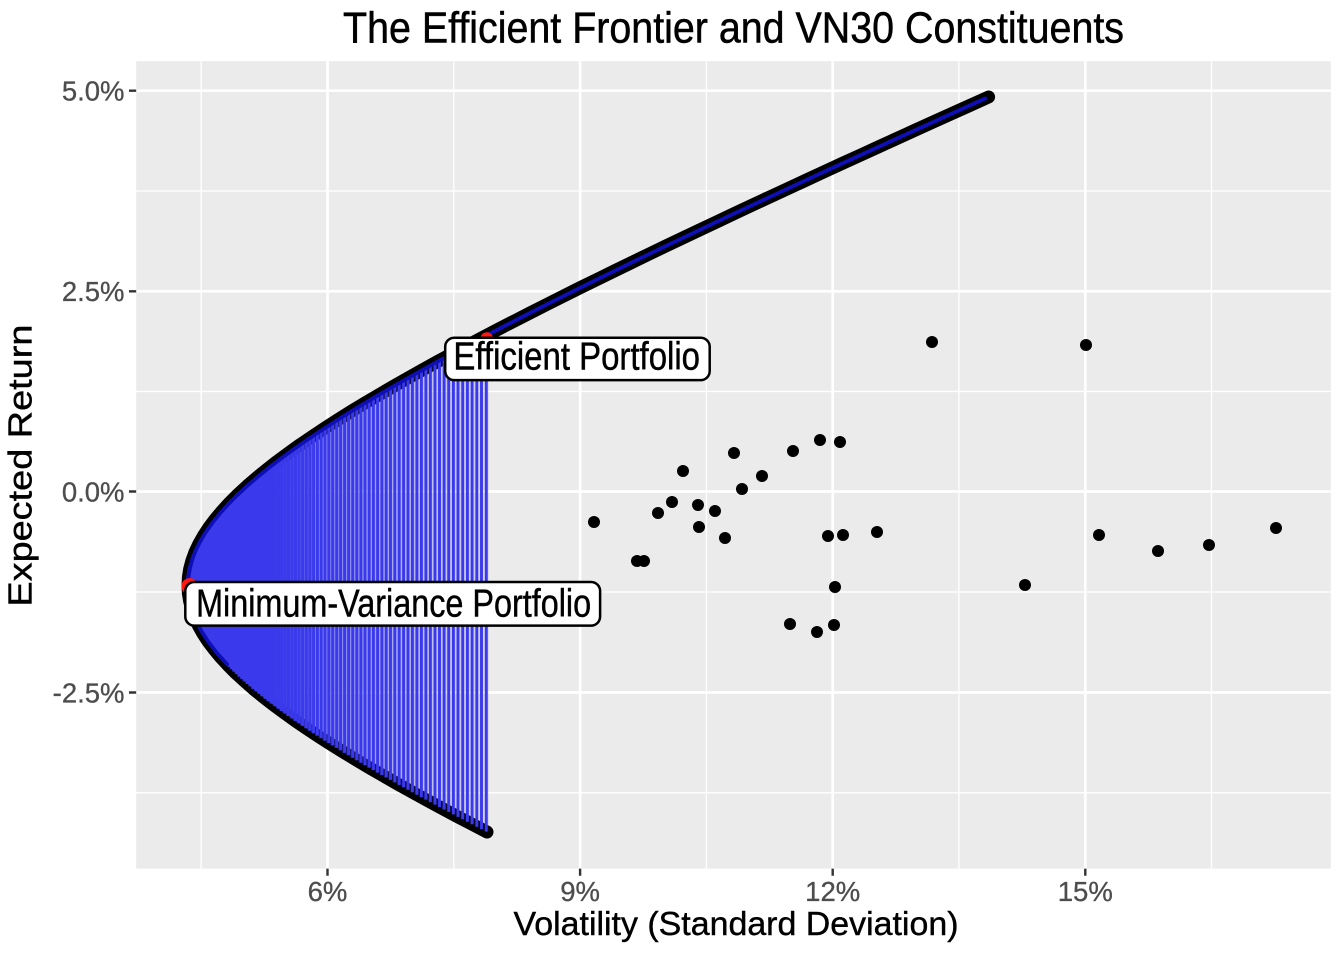  What do you see at coordinates (93, 491) in the screenshot?
I see `svg-text: 0.0%` at bounding box center [93, 491].